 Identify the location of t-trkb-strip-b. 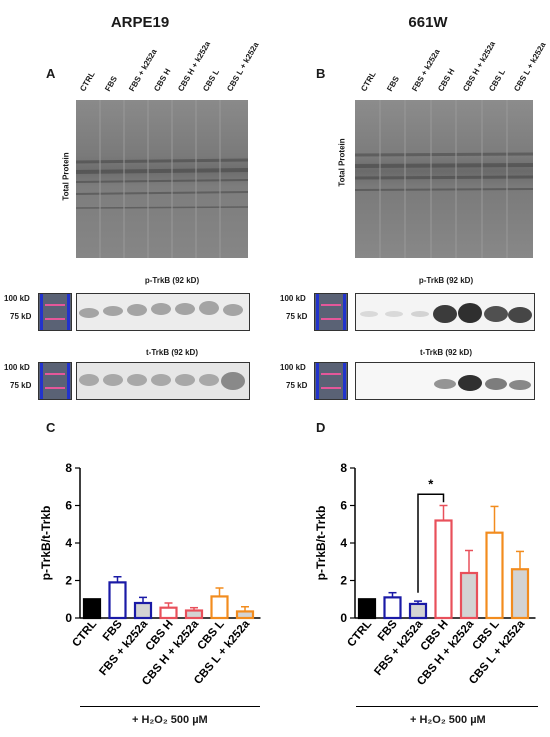
(445, 381).